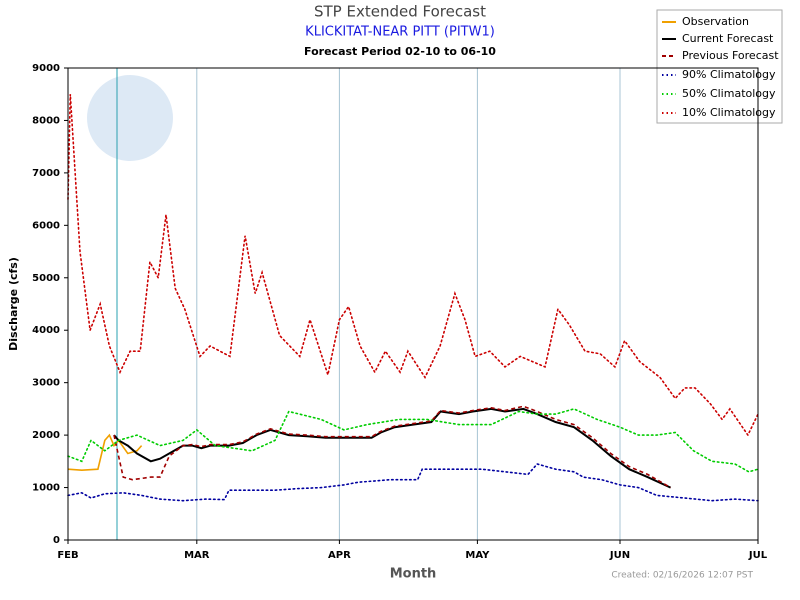 Image resolution: width=800 pixels, height=600 pixels. What do you see at coordinates (477, 555) in the screenshot?
I see `x-tick-label: MAY` at bounding box center [477, 555].